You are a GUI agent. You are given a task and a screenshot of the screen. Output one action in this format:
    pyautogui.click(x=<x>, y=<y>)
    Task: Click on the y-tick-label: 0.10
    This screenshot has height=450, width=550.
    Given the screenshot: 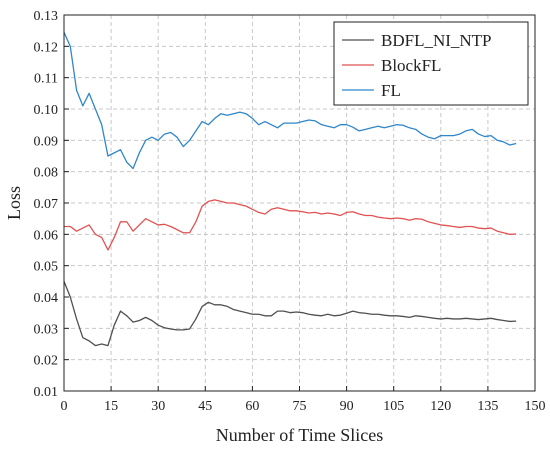 What is the action you would take?
    pyautogui.click(x=46, y=110)
    